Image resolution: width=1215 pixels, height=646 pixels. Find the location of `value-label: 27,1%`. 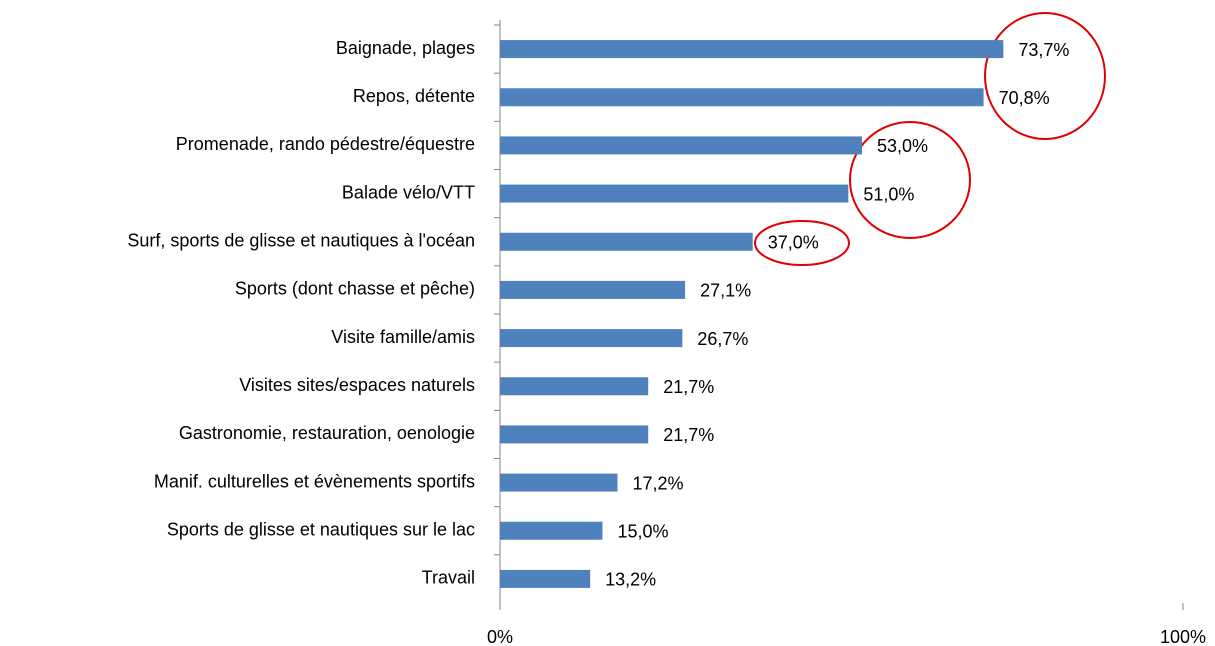

value-label: 27,1% is located at coordinates (725, 291).